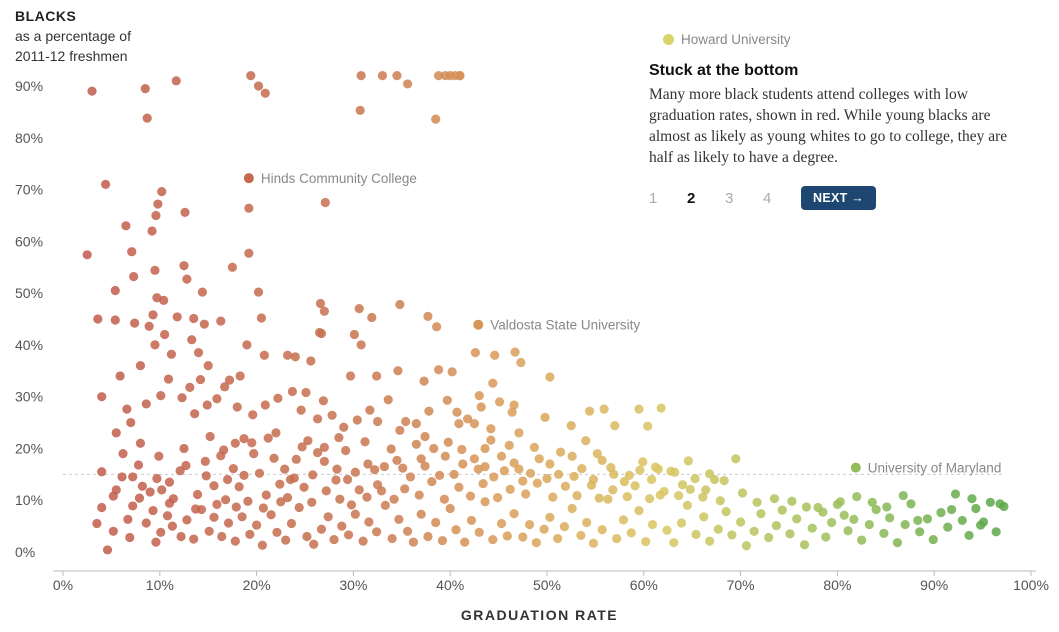 The image size is (1059, 632). What do you see at coordinates (767, 198) in the screenshot?
I see `page-4: 4` at bounding box center [767, 198].